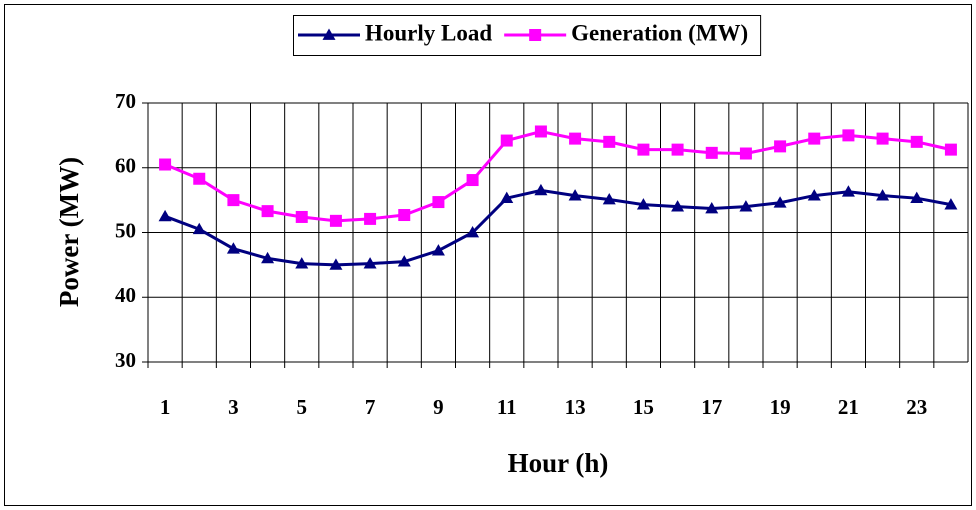 This screenshot has height=510, width=976. Describe the element at coordinates (125, 295) in the screenshot. I see `y-tick-label: 40` at that location.